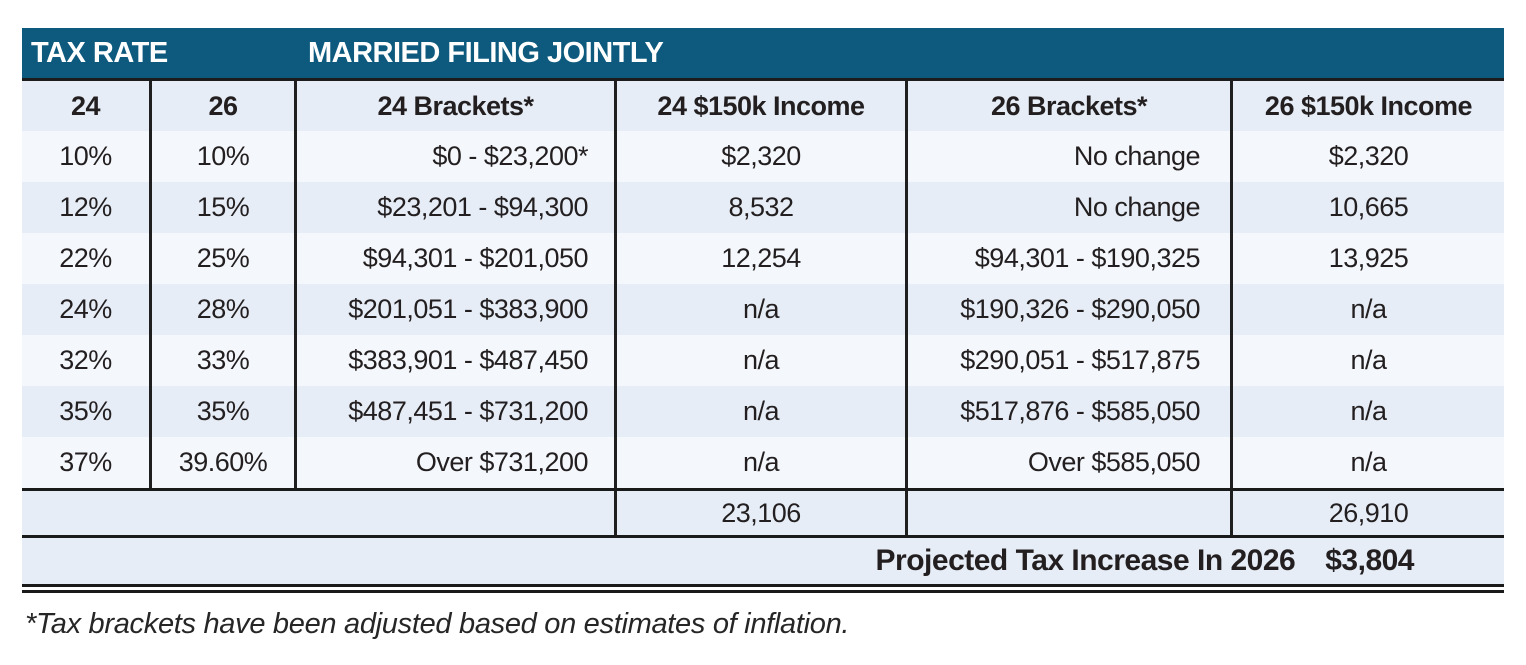 Image resolution: width=1526 pixels, height=665 pixels. I want to click on col-header-income26: 26 $150k Income, so click(1368, 105).